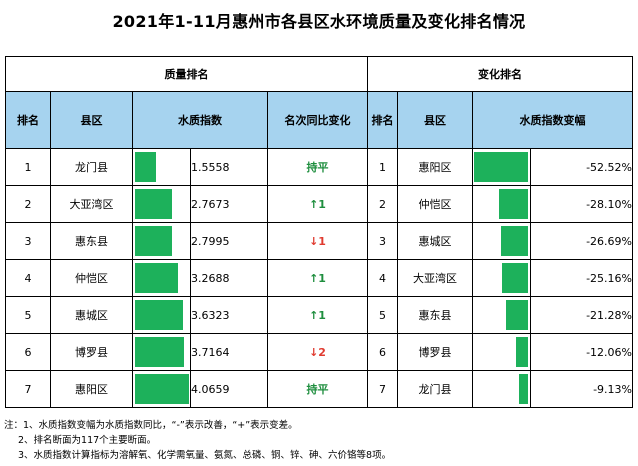  I want to click on index-value: 3.7164, so click(229, 352).